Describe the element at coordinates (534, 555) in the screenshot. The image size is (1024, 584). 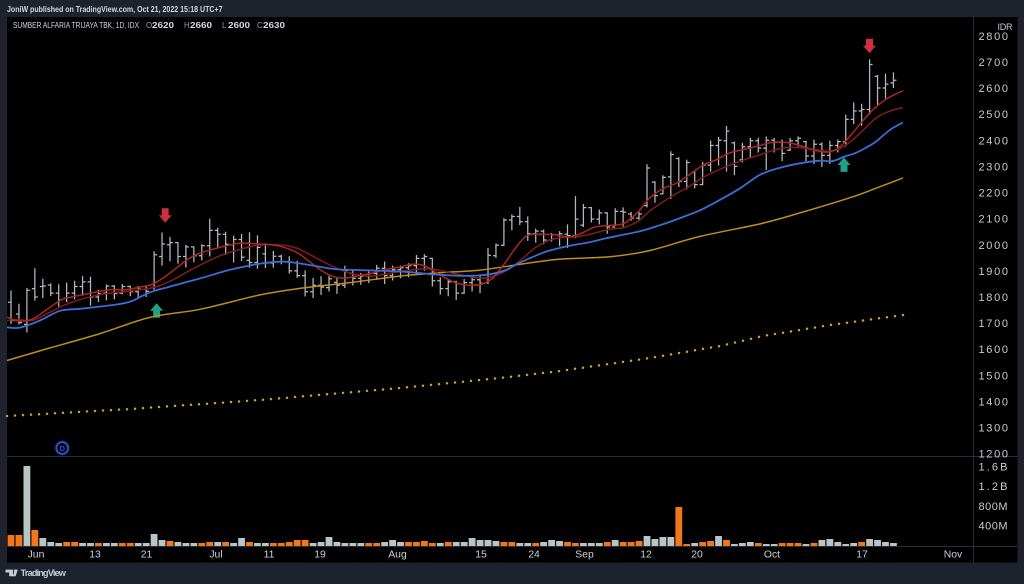
I see `svg-text: 24` at that location.